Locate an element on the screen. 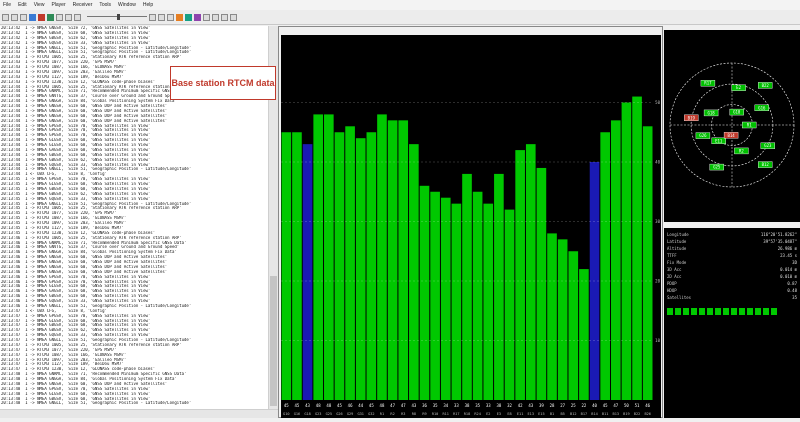  skyview-icon is located at coordinates (188, 17).